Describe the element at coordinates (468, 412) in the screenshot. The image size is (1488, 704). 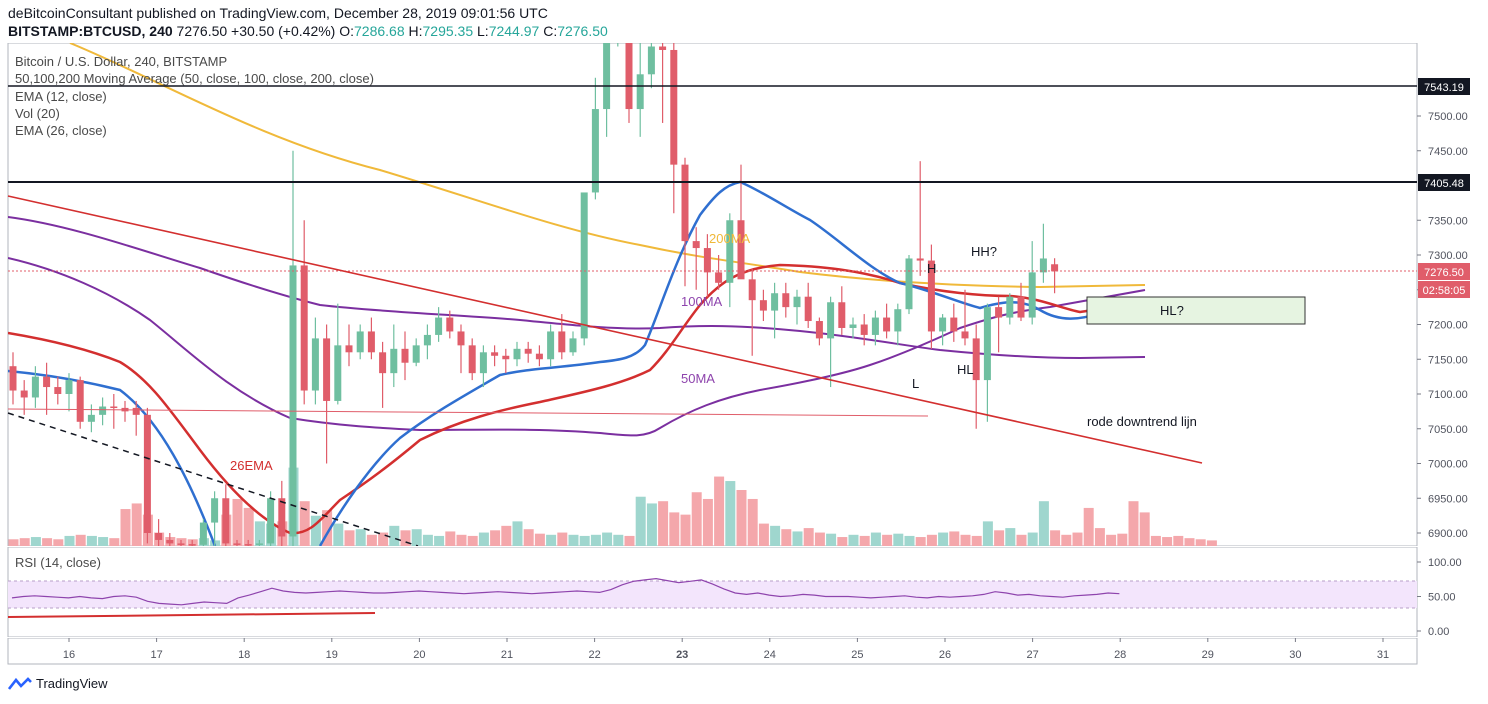
I see `support-line-thin` at that location.